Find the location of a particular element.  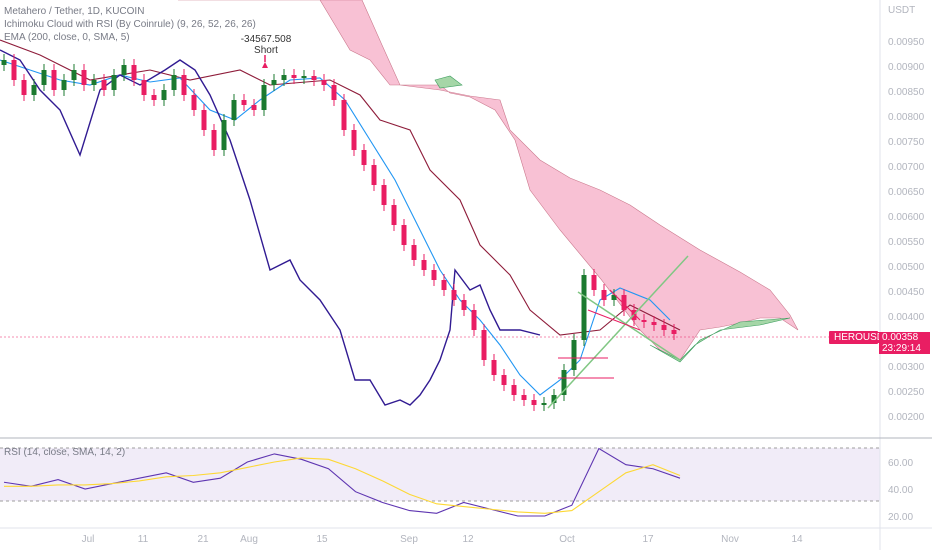

symbol-label: HEROUSDT is located at coordinates (860, 337).